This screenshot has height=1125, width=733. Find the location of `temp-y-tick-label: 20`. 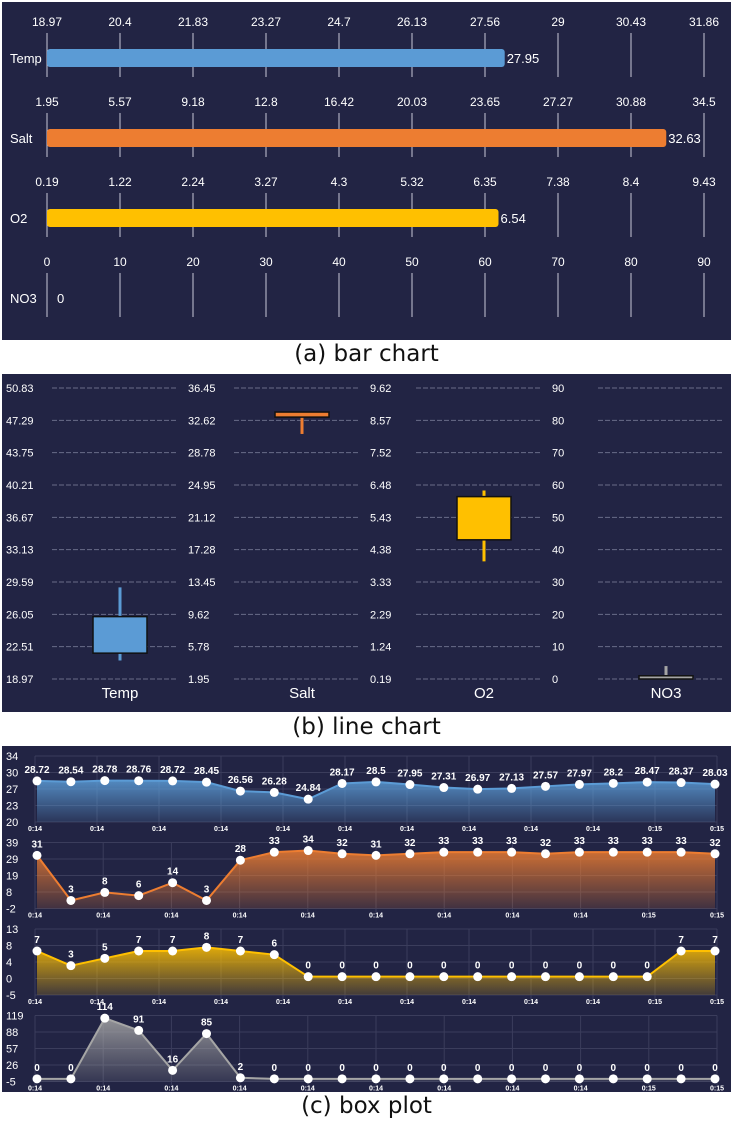

temp-y-tick-label: 20 is located at coordinates (12, 823).